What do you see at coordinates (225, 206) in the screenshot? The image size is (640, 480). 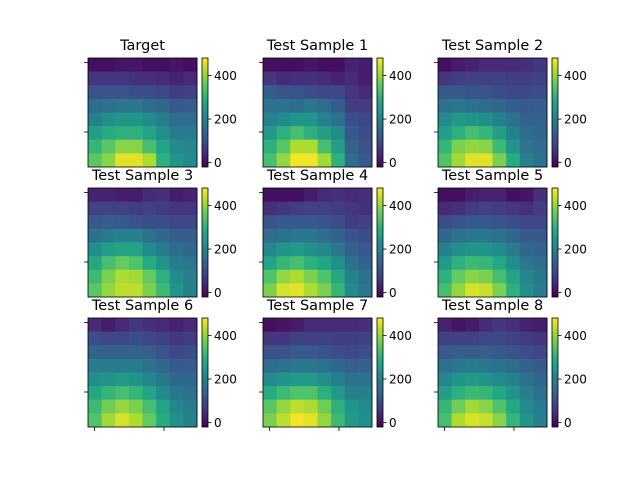 I see `colorbar-tick-label: 400` at bounding box center [225, 206].